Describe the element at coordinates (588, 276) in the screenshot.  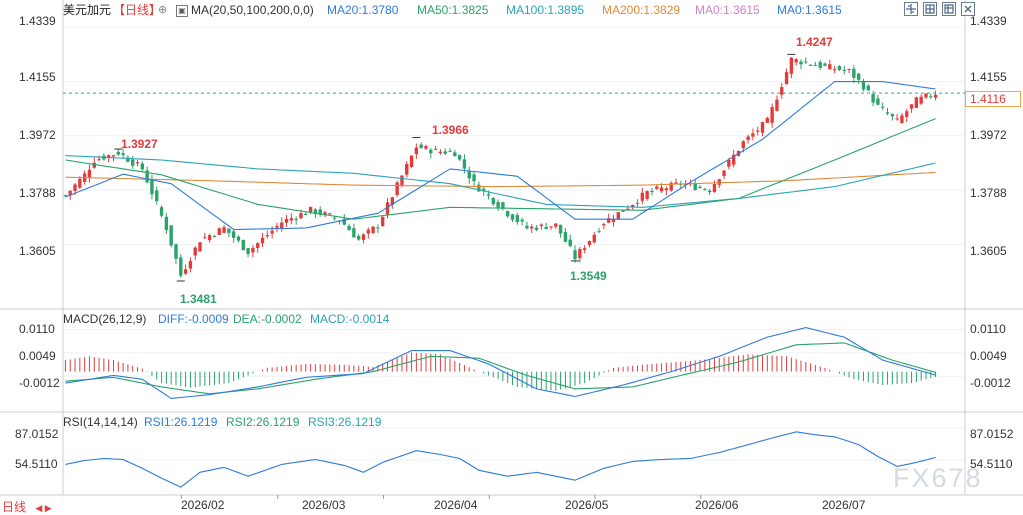
I see `annotation-low-2: 1.3549` at that location.